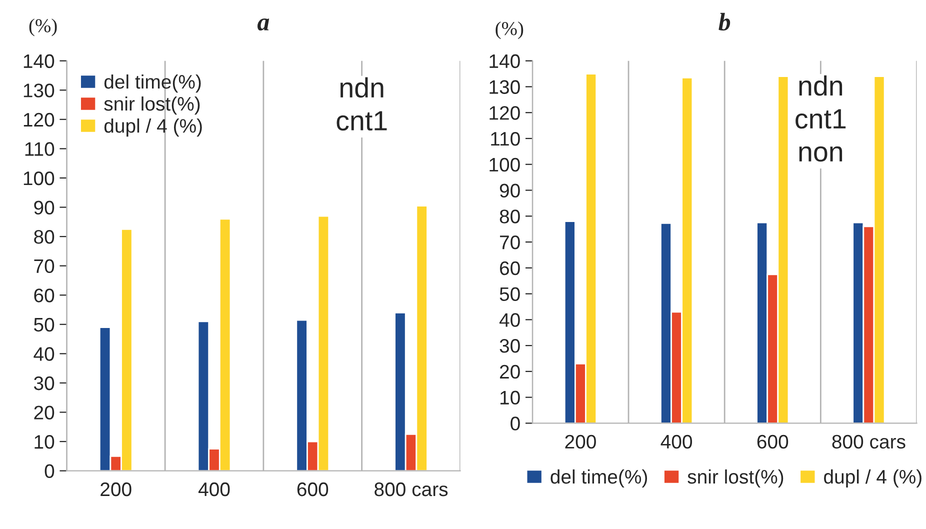 Image resolution: width=926 pixels, height=529 pixels. What do you see at coordinates (821, 118) in the screenshot?
I see `annotation: ndn cnt1 non` at bounding box center [821, 118].